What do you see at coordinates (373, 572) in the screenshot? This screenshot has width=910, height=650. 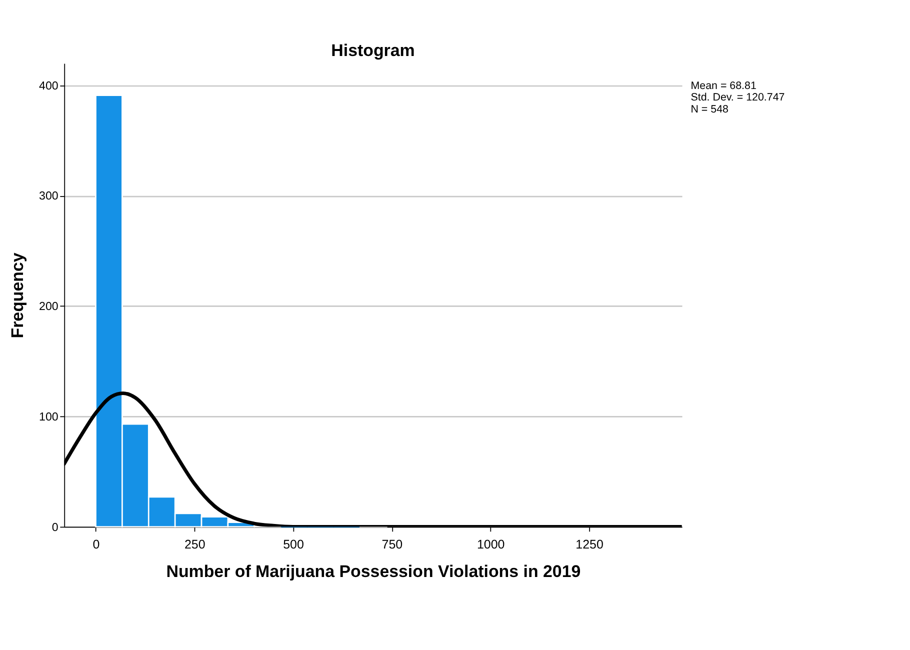 I see `x-axis-title: Number of Marijuana Possession Violations in 2019` at bounding box center [373, 572].